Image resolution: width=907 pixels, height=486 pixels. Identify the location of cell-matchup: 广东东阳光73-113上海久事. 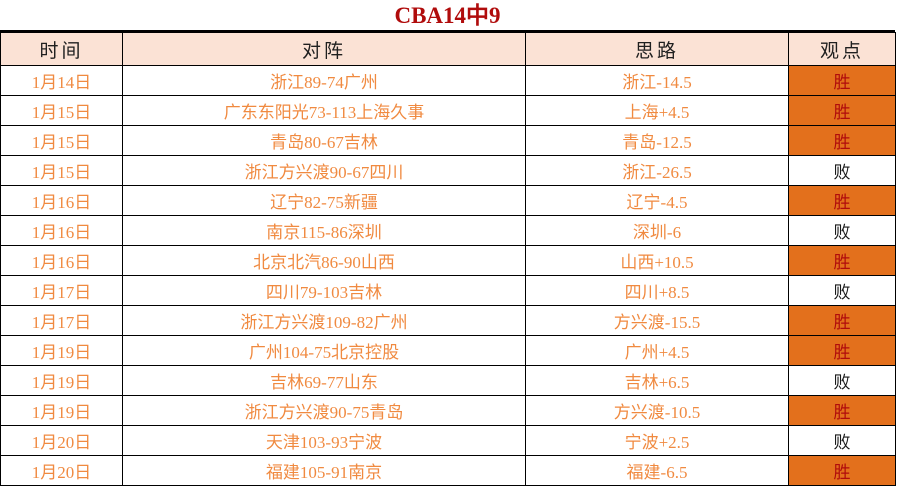
(324, 110).